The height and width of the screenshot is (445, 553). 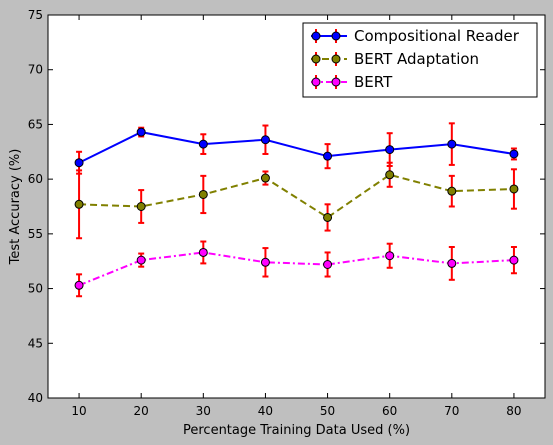 I want to click on legend-label: Compositional Reader, so click(x=437, y=36).